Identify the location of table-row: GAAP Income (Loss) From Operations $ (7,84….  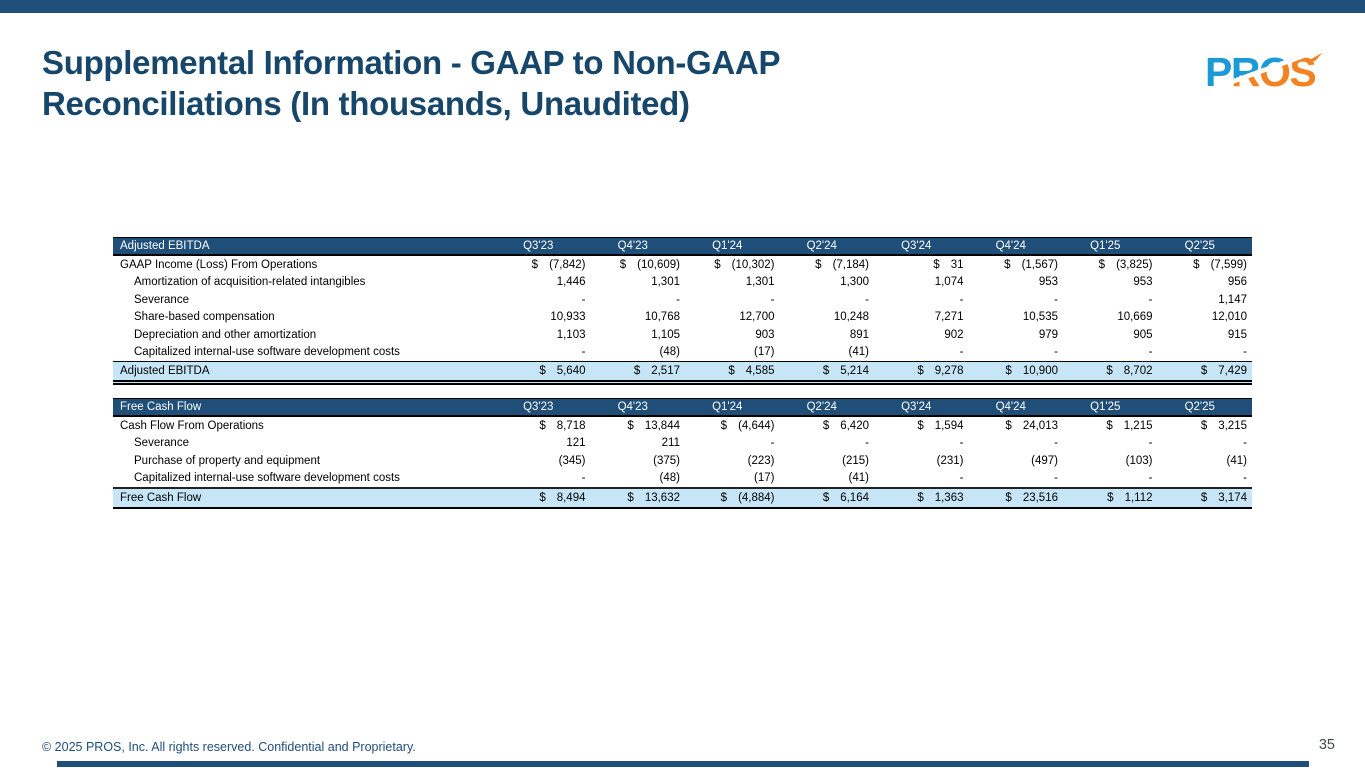
(682, 265).